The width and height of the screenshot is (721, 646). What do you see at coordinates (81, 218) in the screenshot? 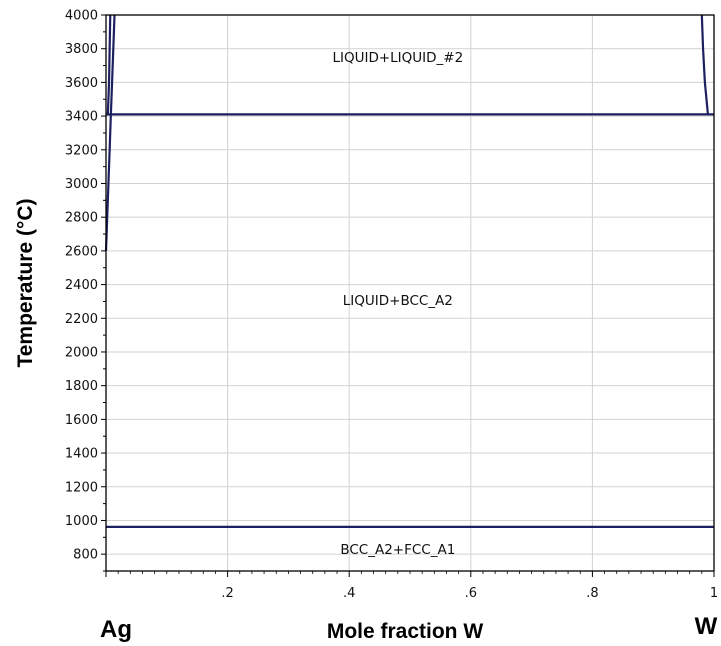
I see `y-tick-label: 2800` at bounding box center [81, 218].